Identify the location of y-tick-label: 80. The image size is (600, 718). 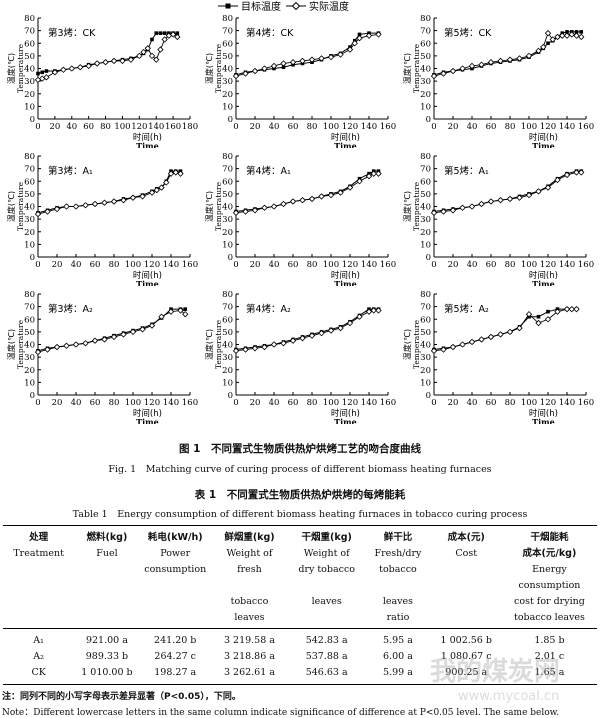
(29, 19).